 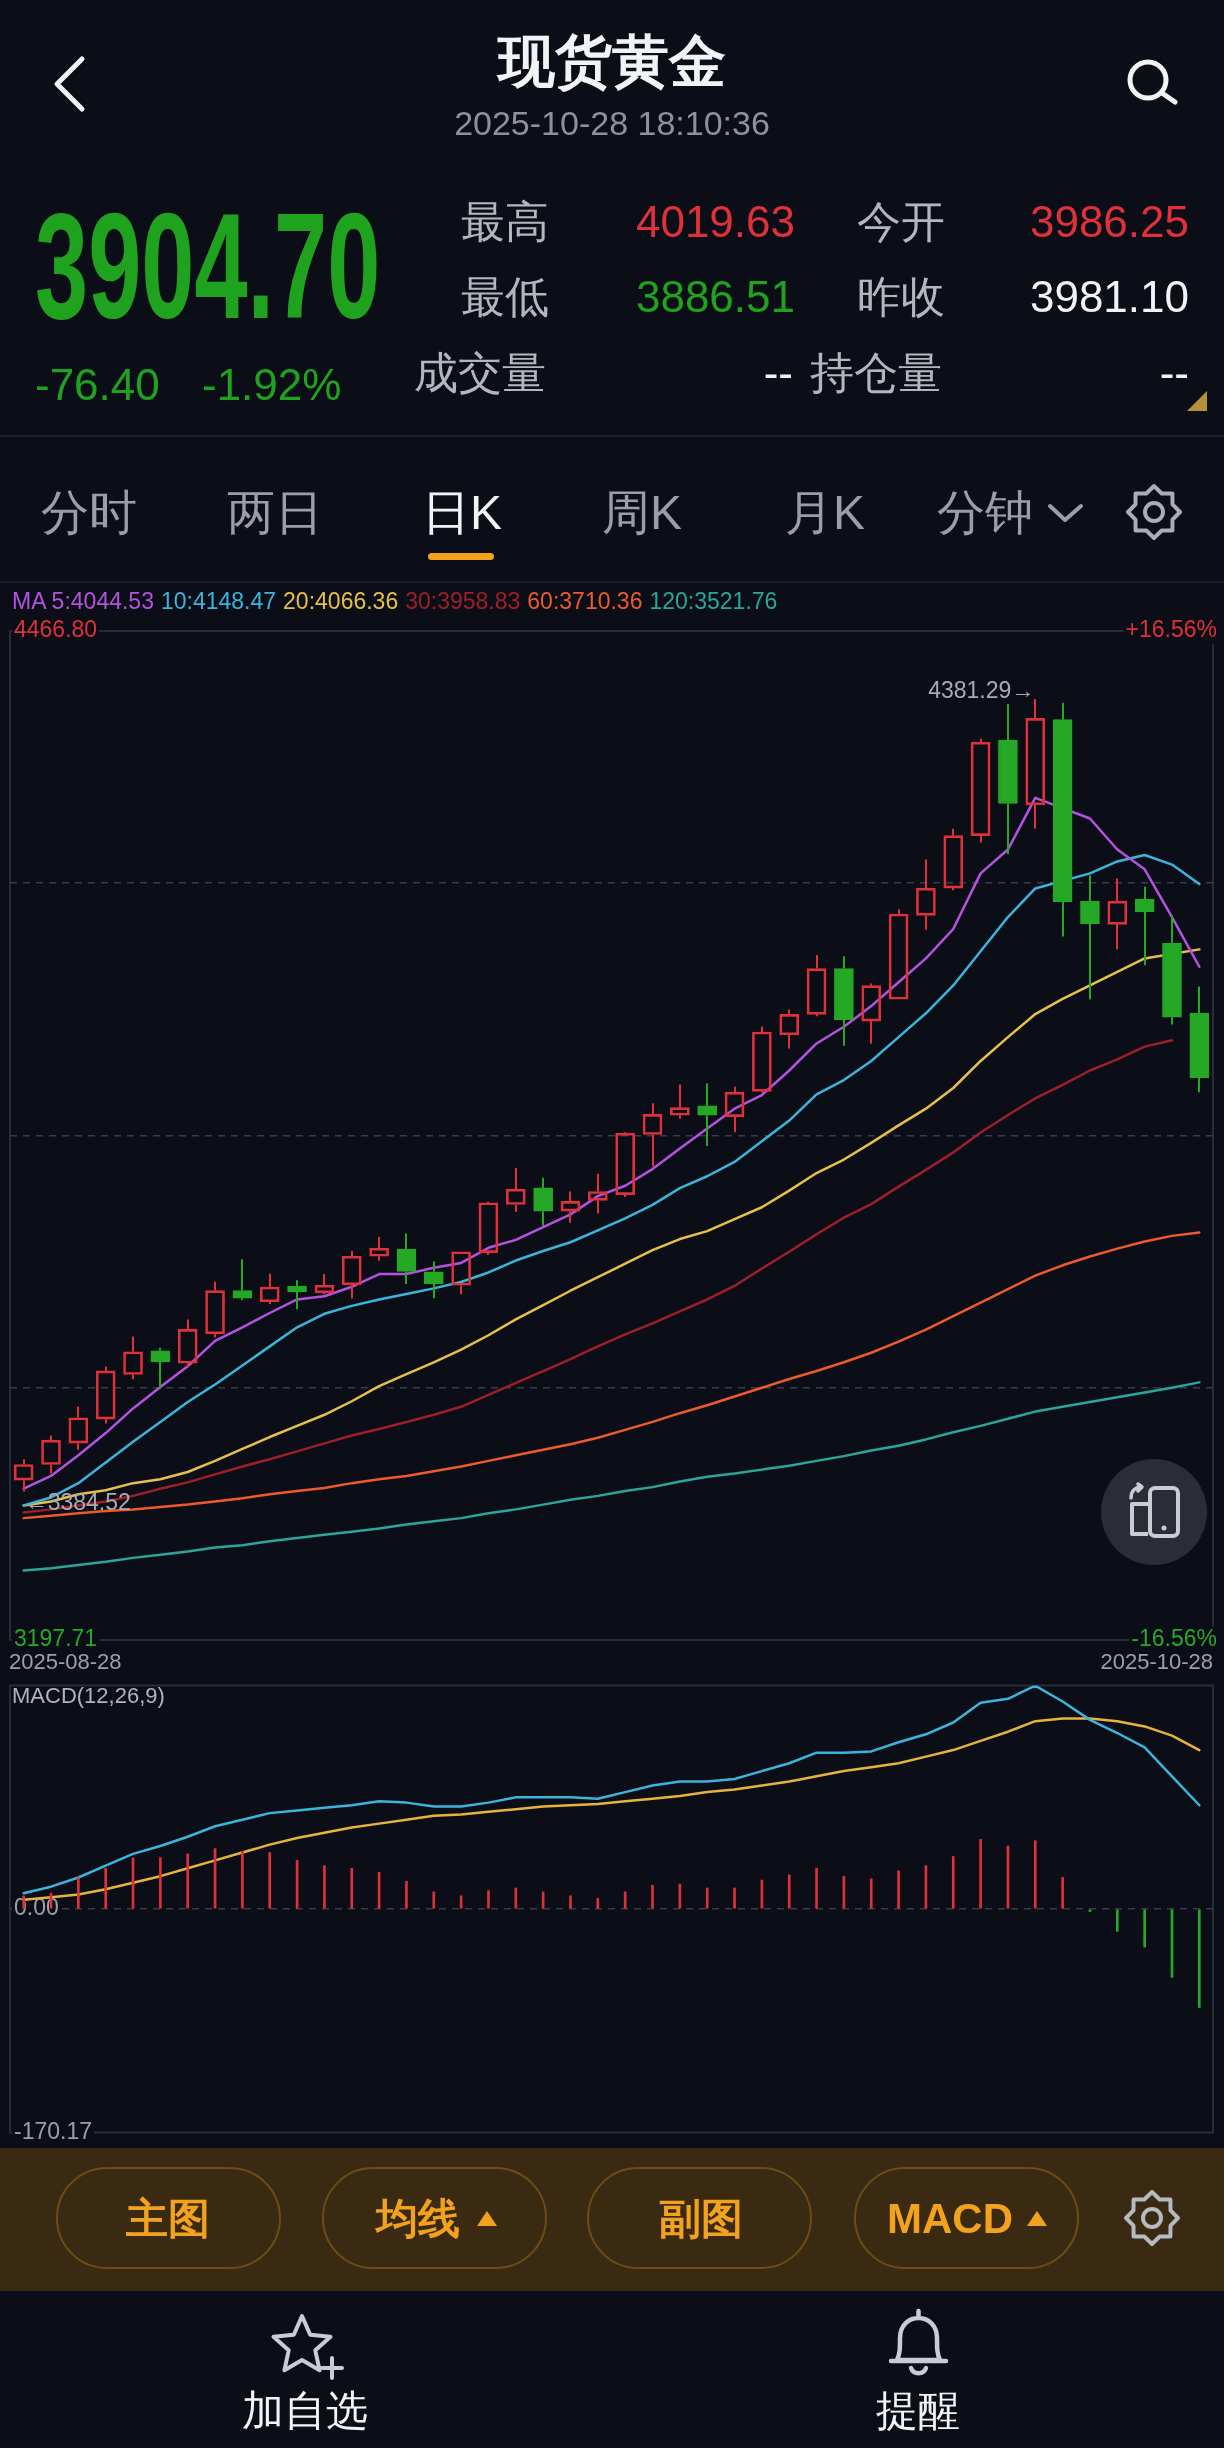 What do you see at coordinates (918, 2411) in the screenshot?
I see `text: 提醒` at bounding box center [918, 2411].